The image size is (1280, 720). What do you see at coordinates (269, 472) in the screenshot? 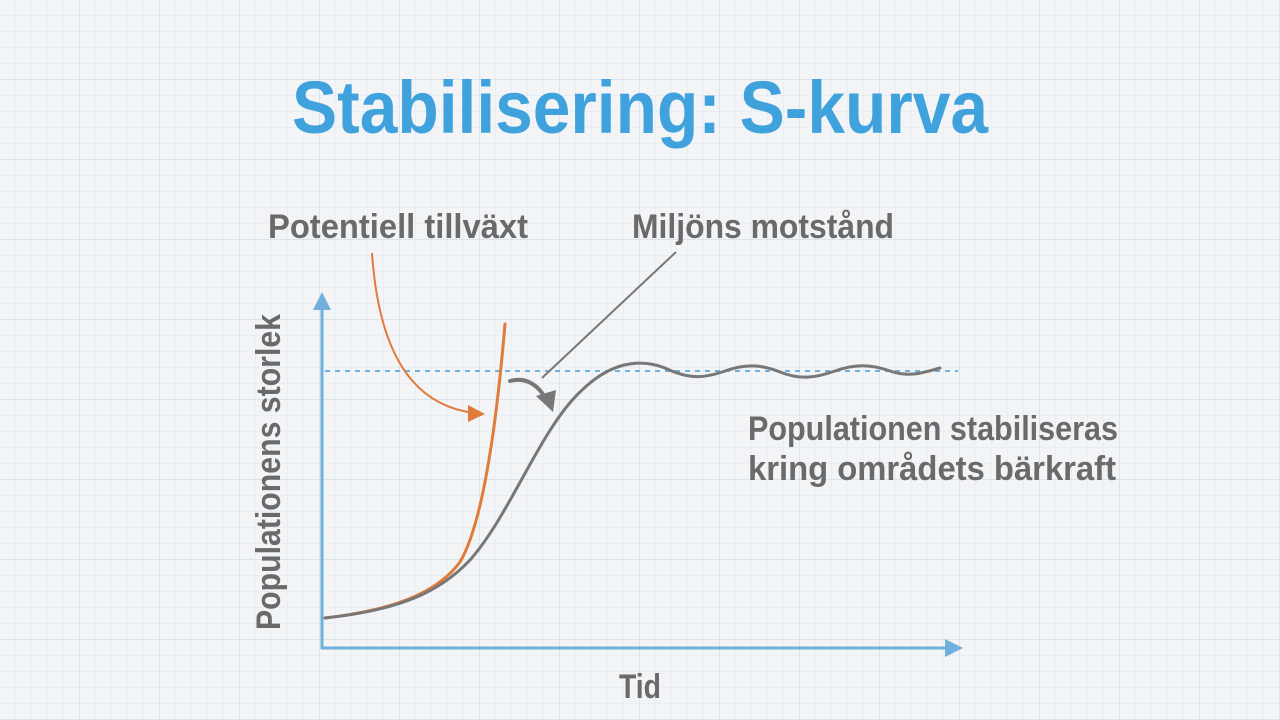
I see `y-axis-label: Populationens storlek` at bounding box center [269, 472].